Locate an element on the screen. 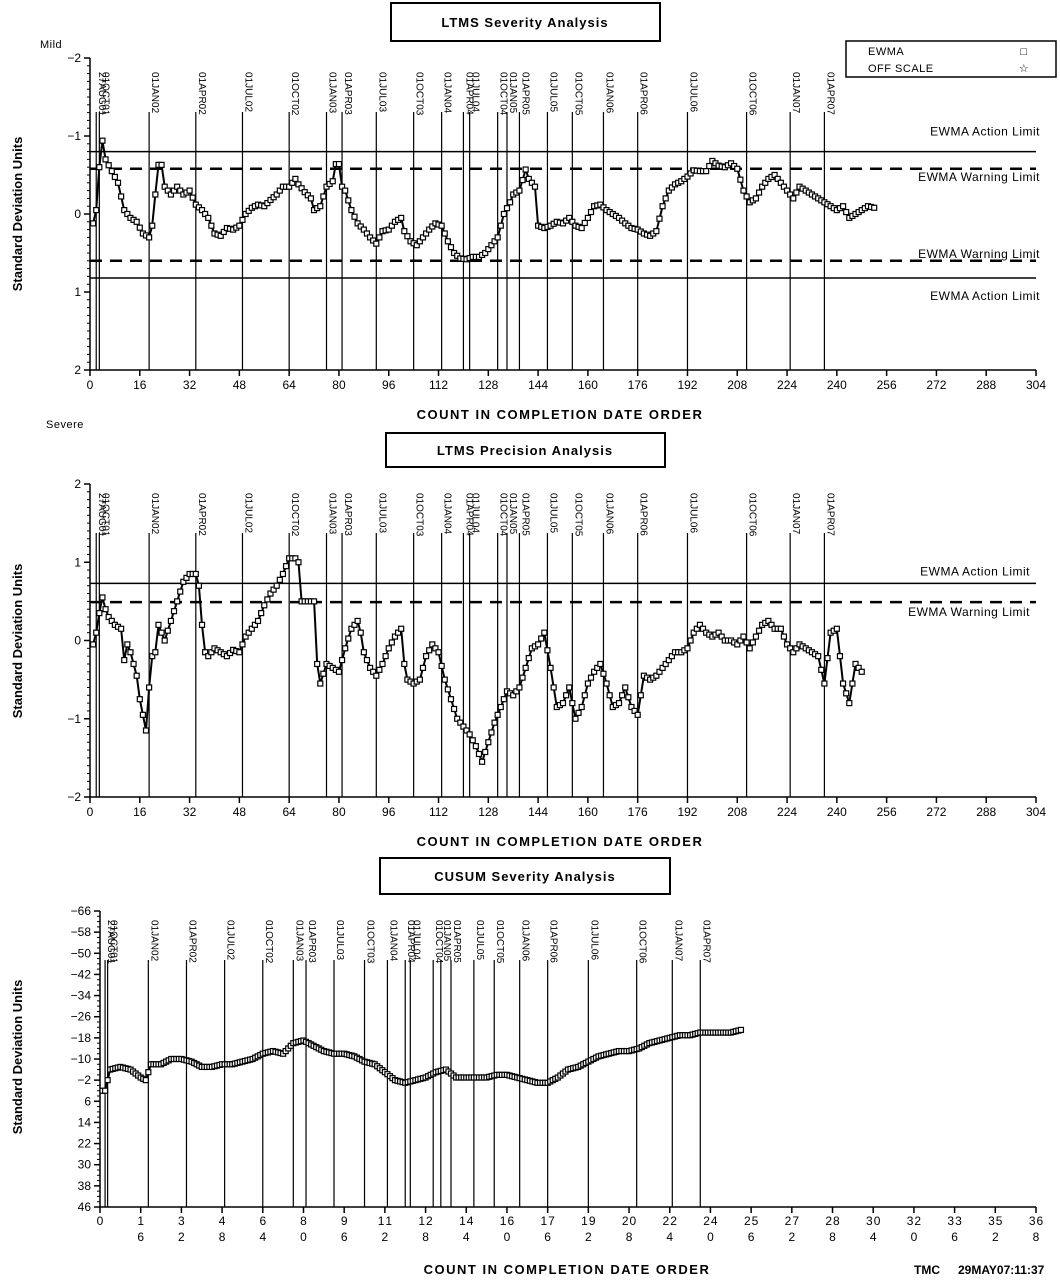  precision-x-tick-label: 0 is located at coordinates (90, 812).